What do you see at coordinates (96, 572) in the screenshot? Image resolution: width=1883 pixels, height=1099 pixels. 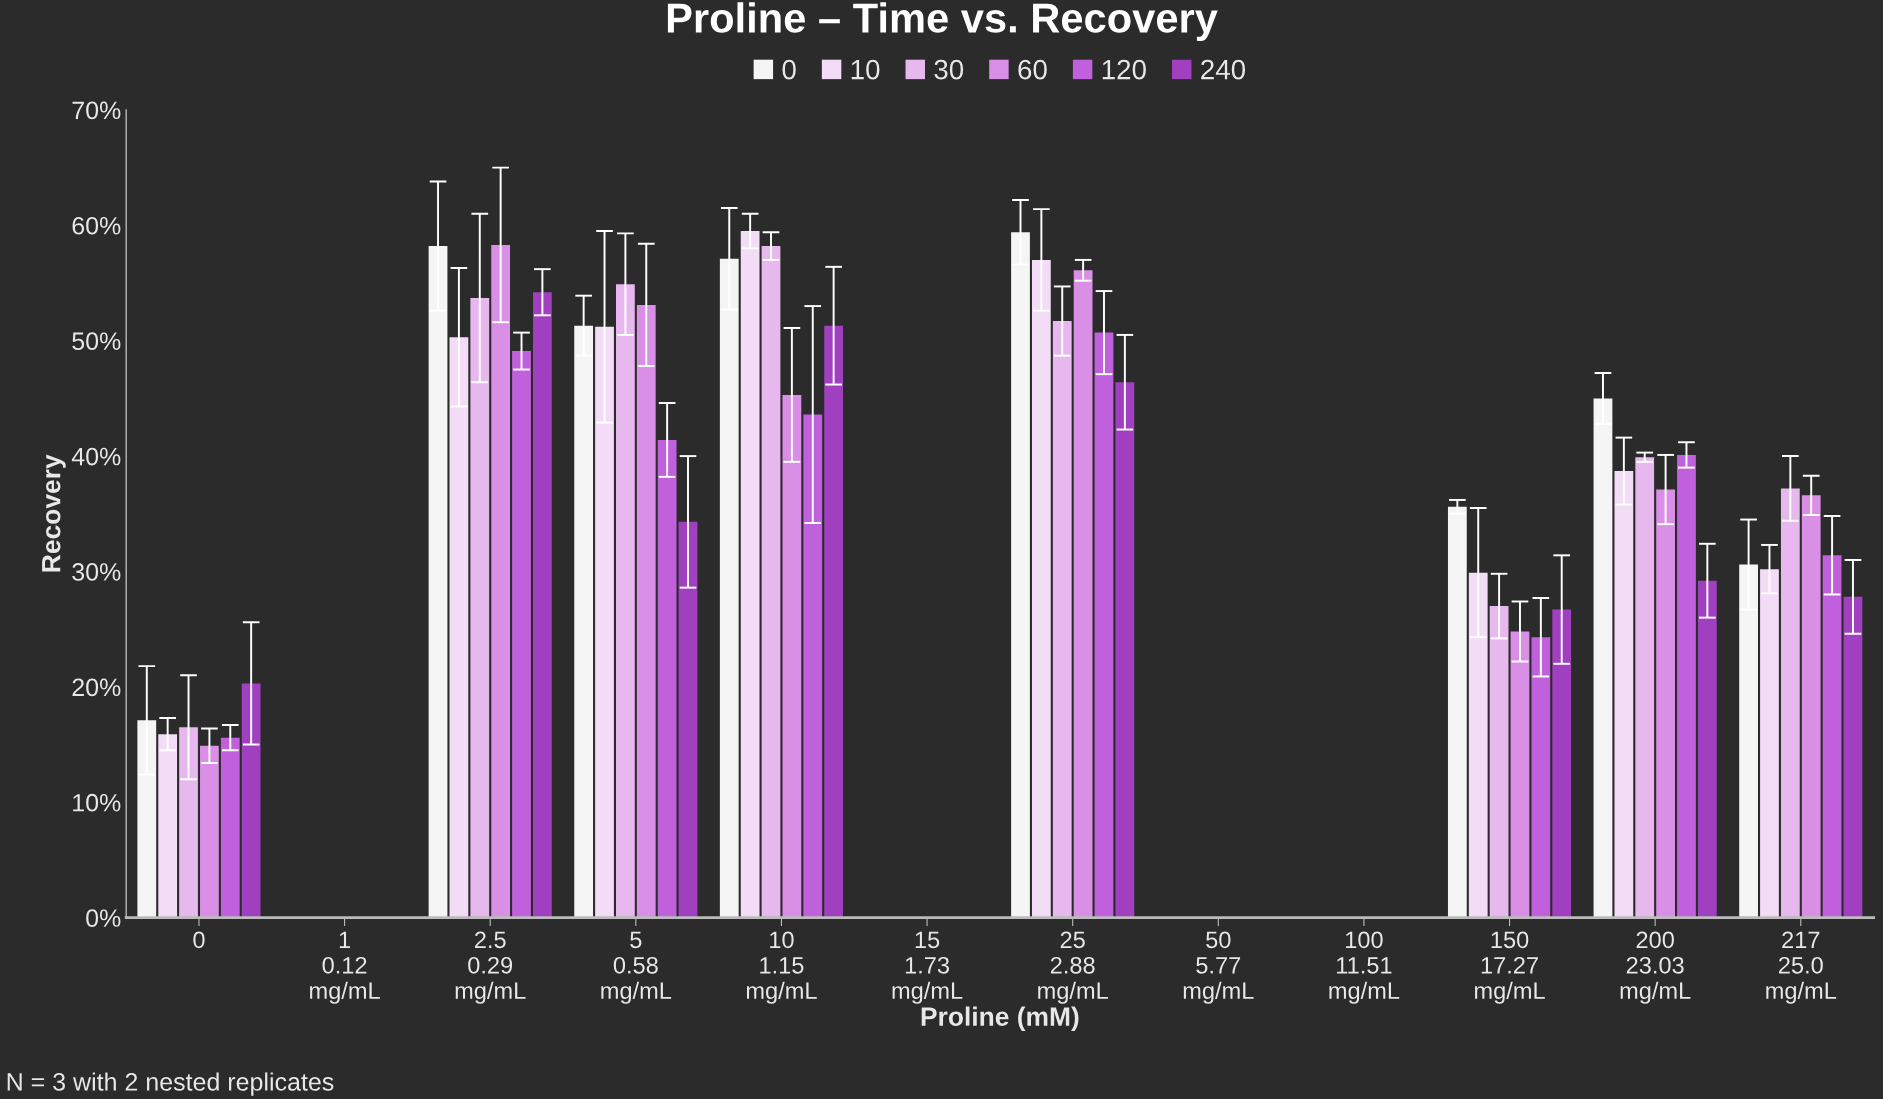 I see `y-tick-label: 30%` at bounding box center [96, 572].